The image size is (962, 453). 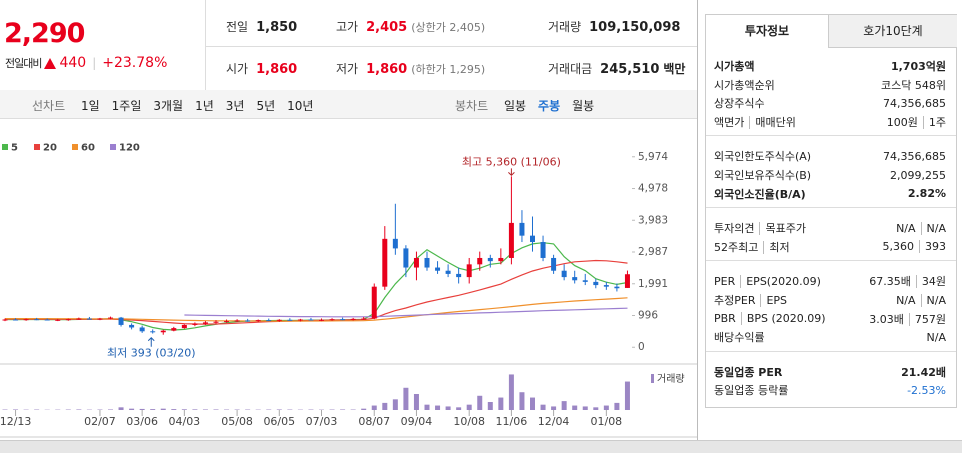 What do you see at coordinates (913, 85) in the screenshot?
I see `info-values: 코스닥 548위` at bounding box center [913, 85].